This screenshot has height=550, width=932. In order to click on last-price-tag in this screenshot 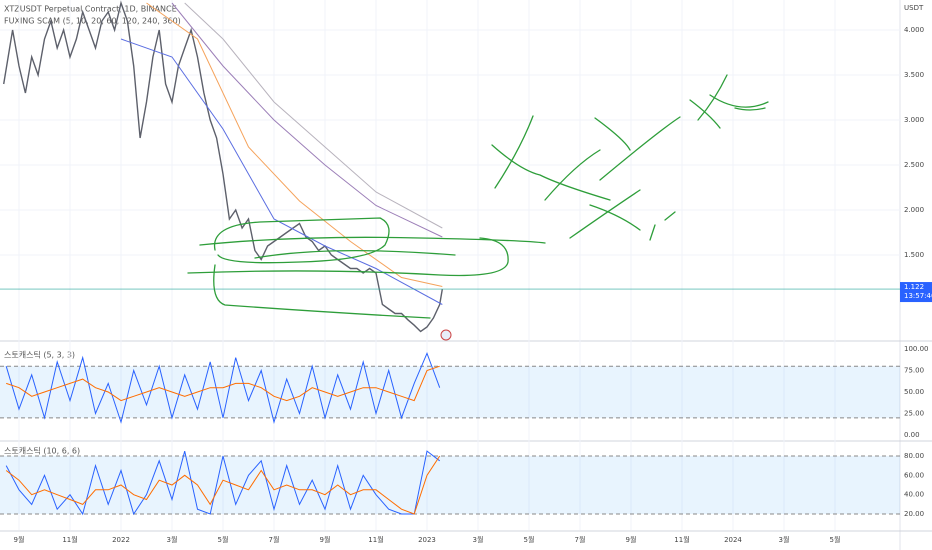, I will do `click(916, 292)`.